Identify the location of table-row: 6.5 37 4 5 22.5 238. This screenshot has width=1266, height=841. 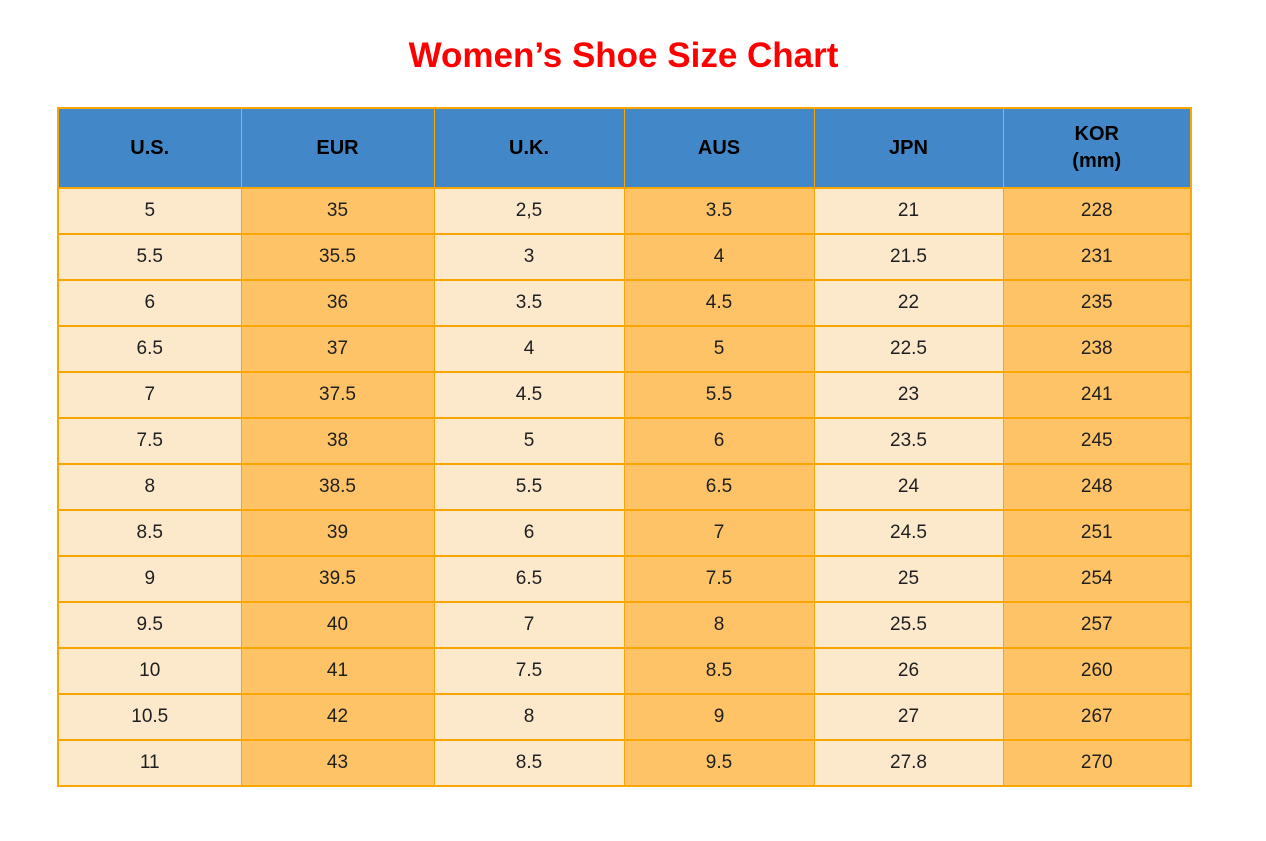
(624, 349).